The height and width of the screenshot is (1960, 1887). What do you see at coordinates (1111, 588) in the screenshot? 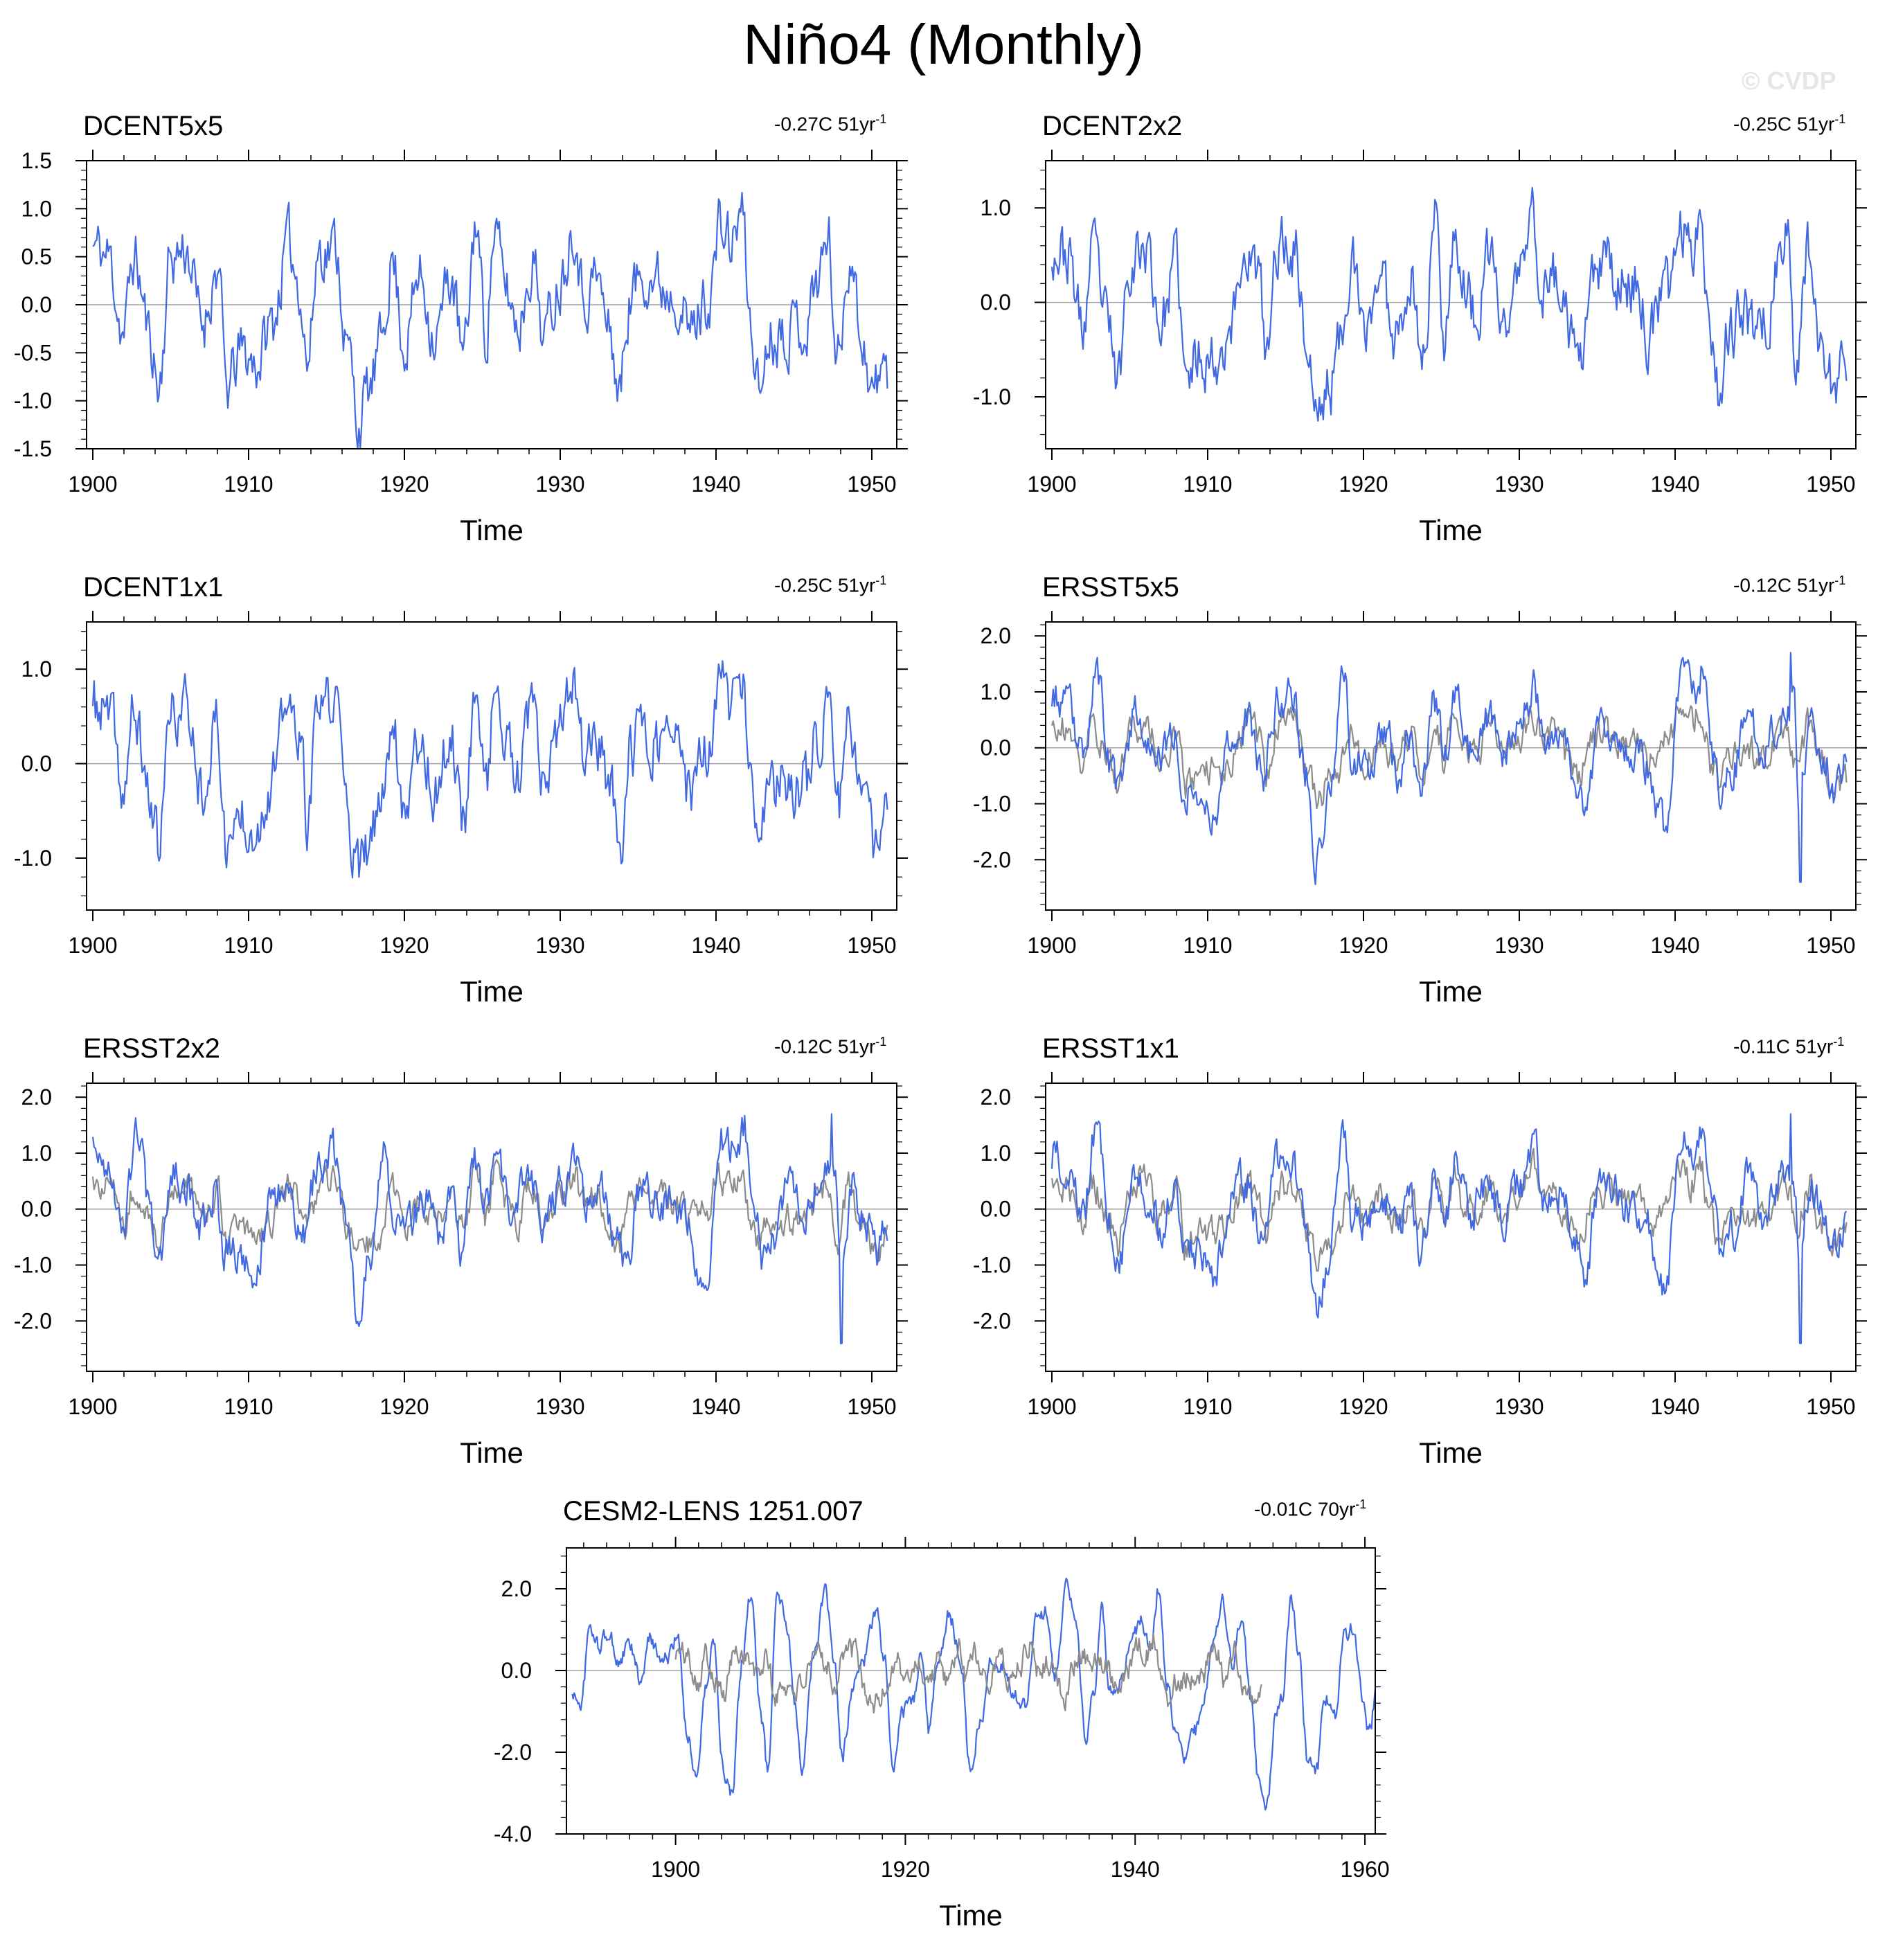
I see `panel-title: ERSST5x5` at bounding box center [1111, 588].